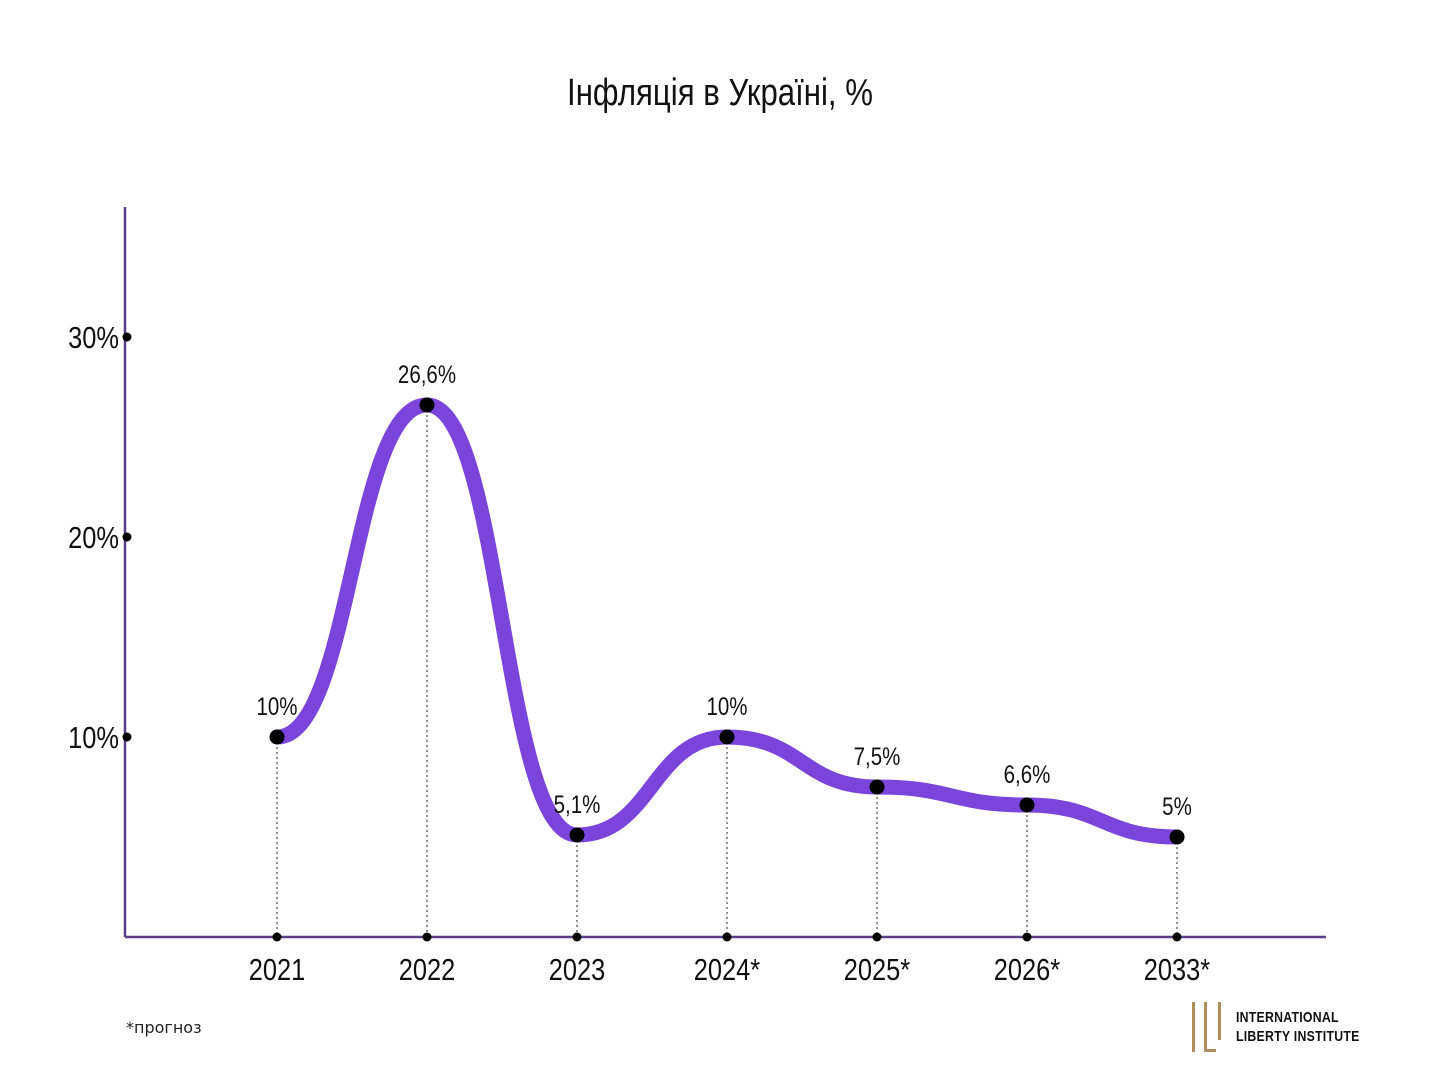 The width and height of the screenshot is (1440, 1080). What do you see at coordinates (93, 338) in the screenshot?
I see `y-tick-label: 30%` at bounding box center [93, 338].